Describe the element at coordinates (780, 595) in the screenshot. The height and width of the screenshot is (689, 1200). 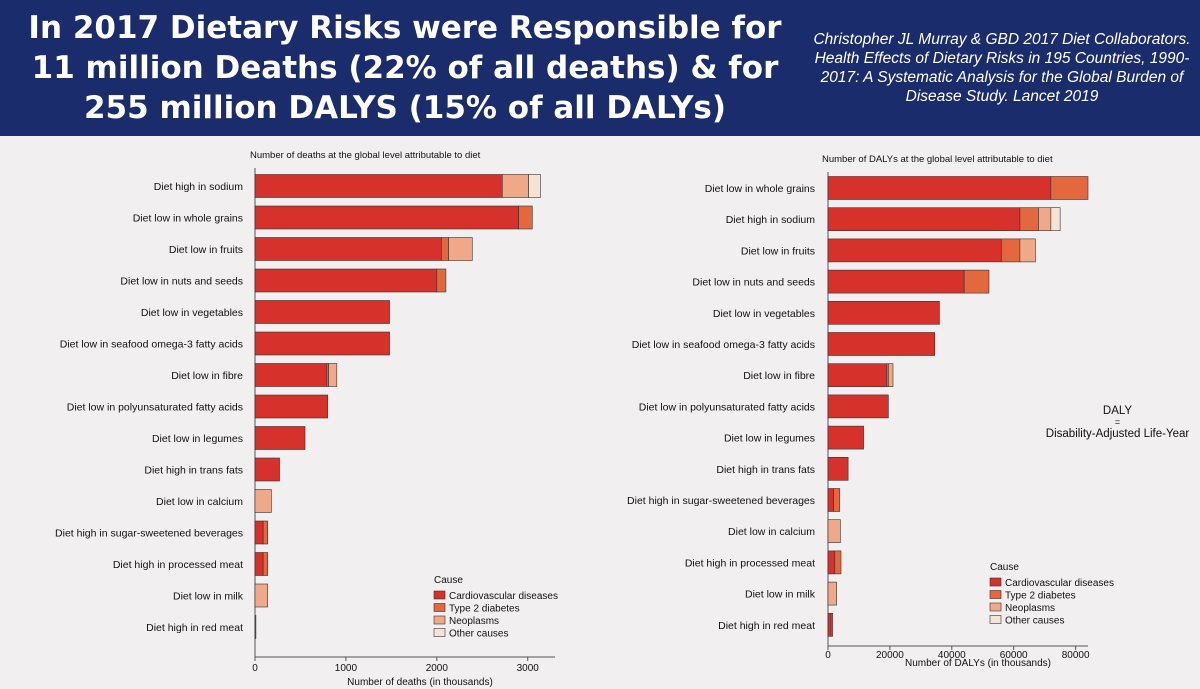
I see `dalys-category-label: Diet low in milk` at that location.